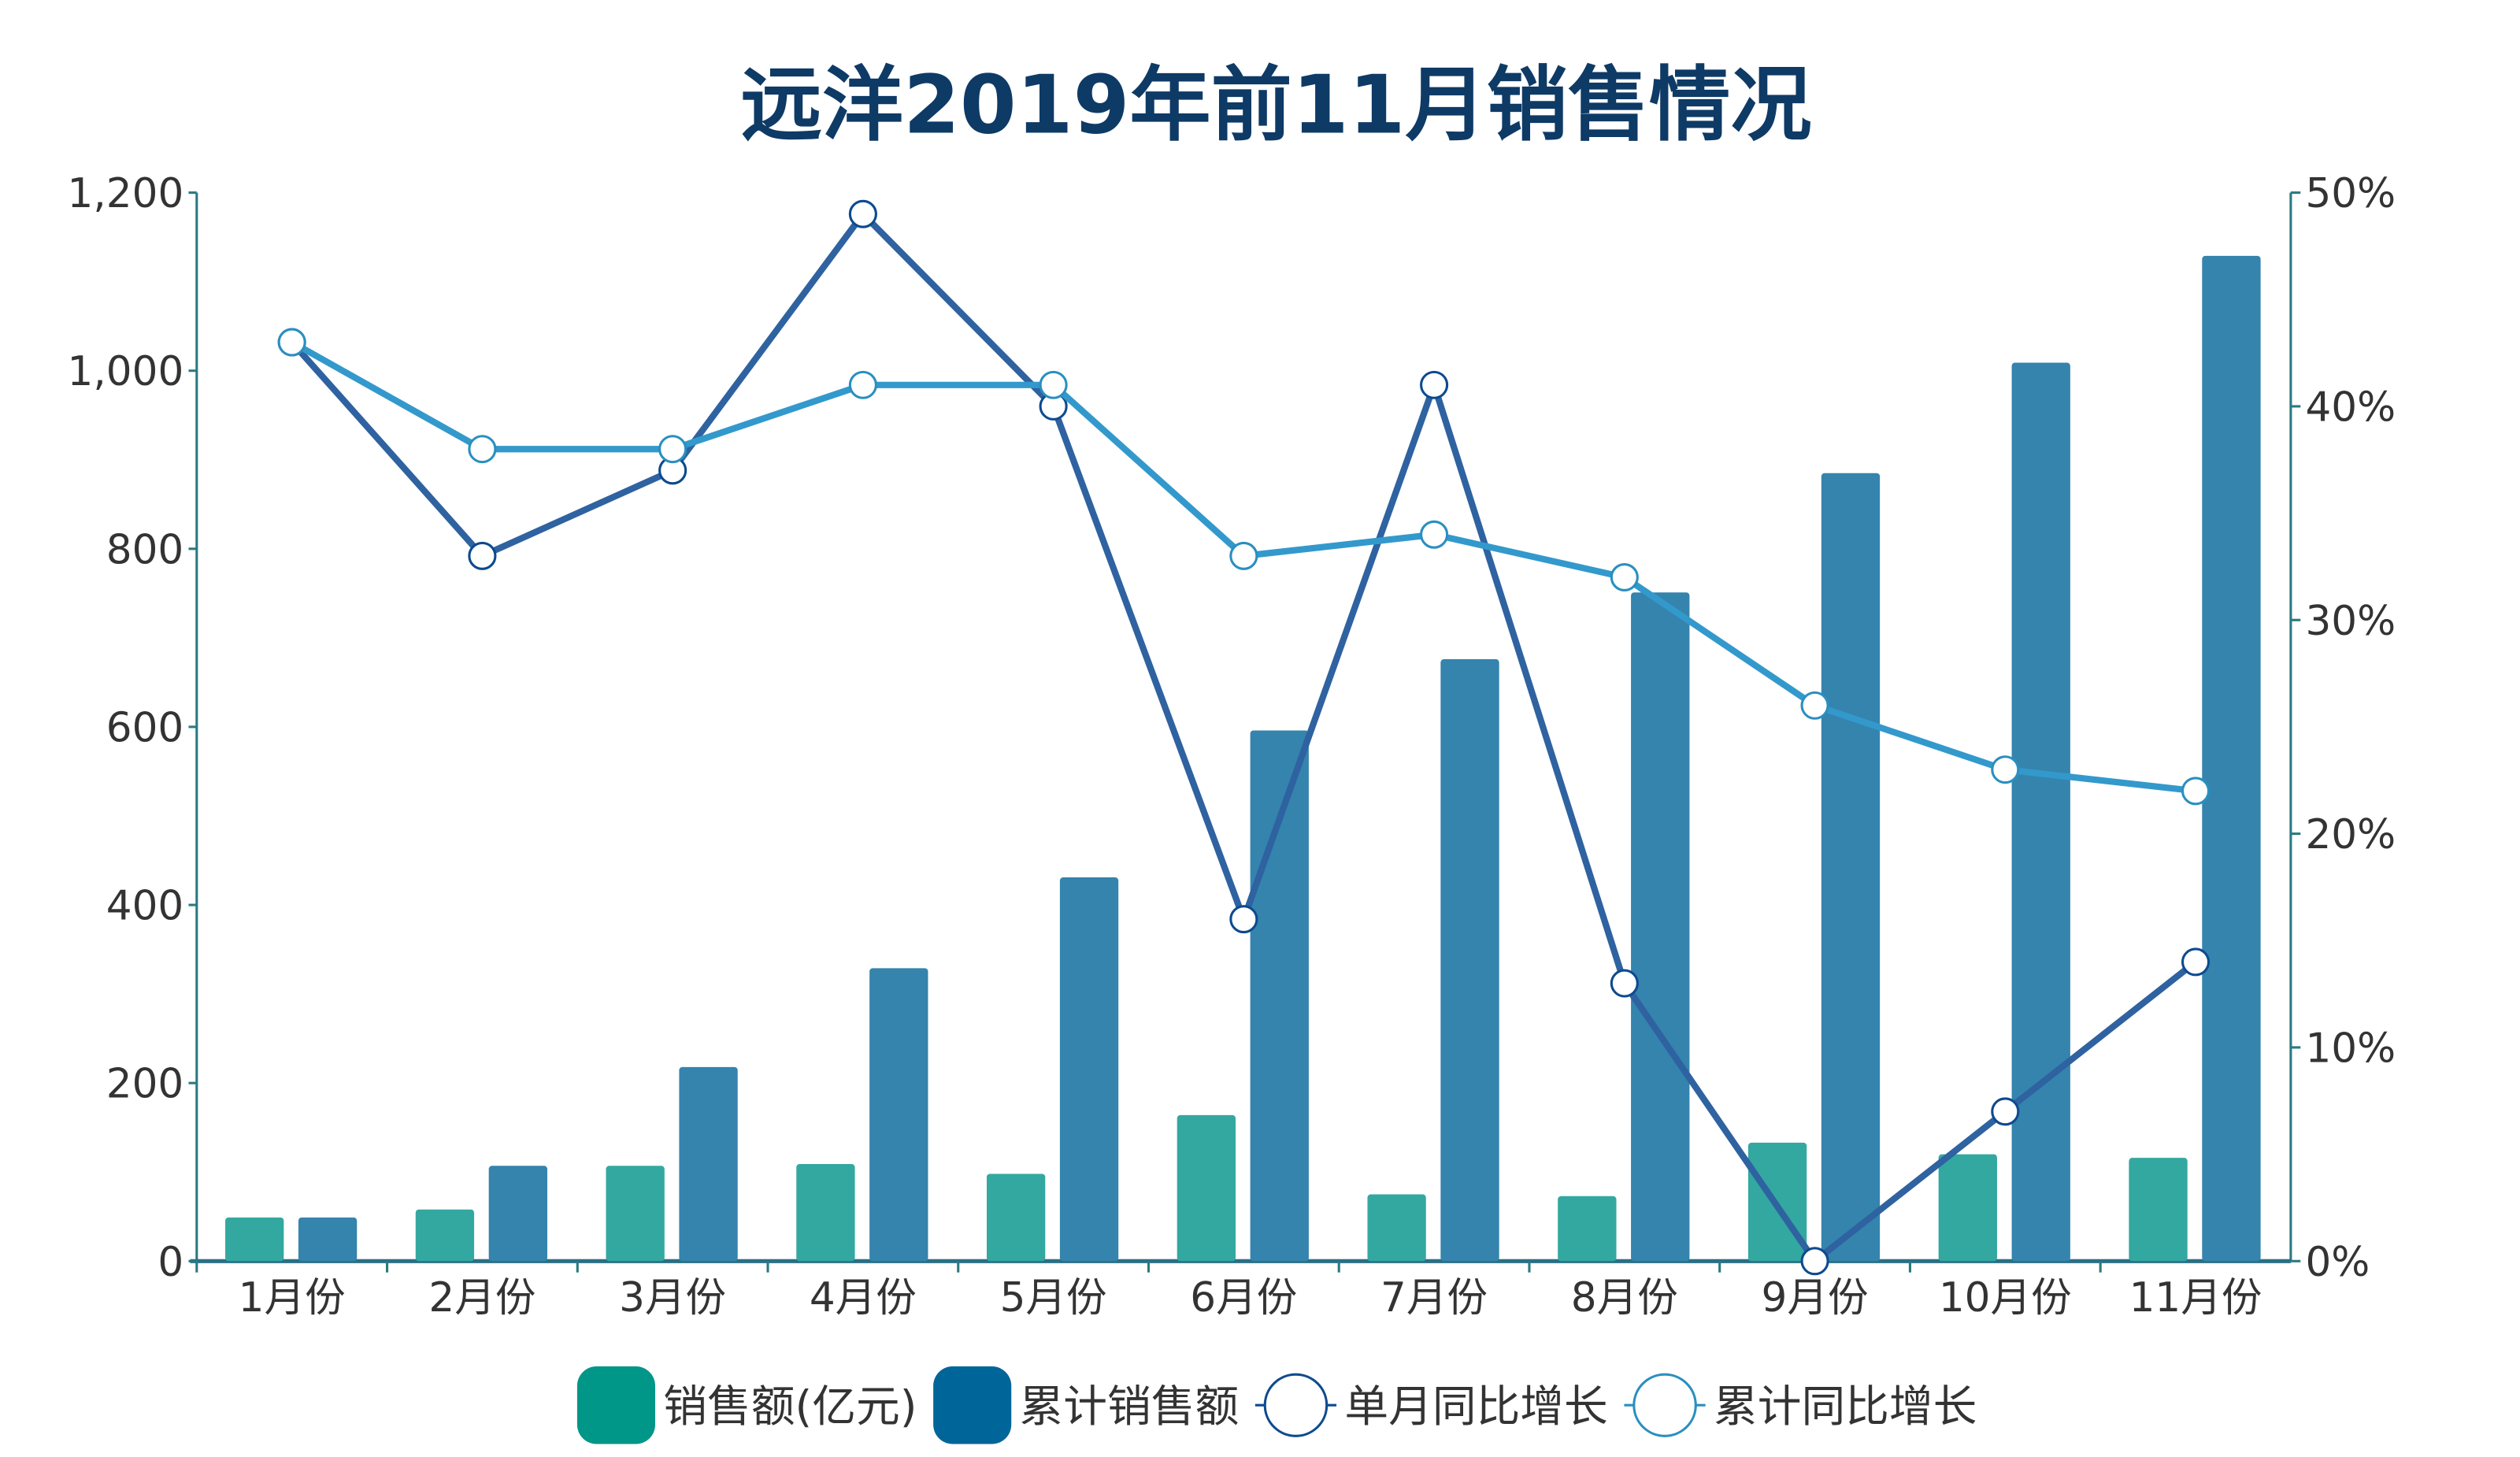 The height and width of the screenshot is (1457, 2520). Describe the element at coordinates (790, 1407) in the screenshot. I see `legend-label-0: 销售额(亿元)` at that location.